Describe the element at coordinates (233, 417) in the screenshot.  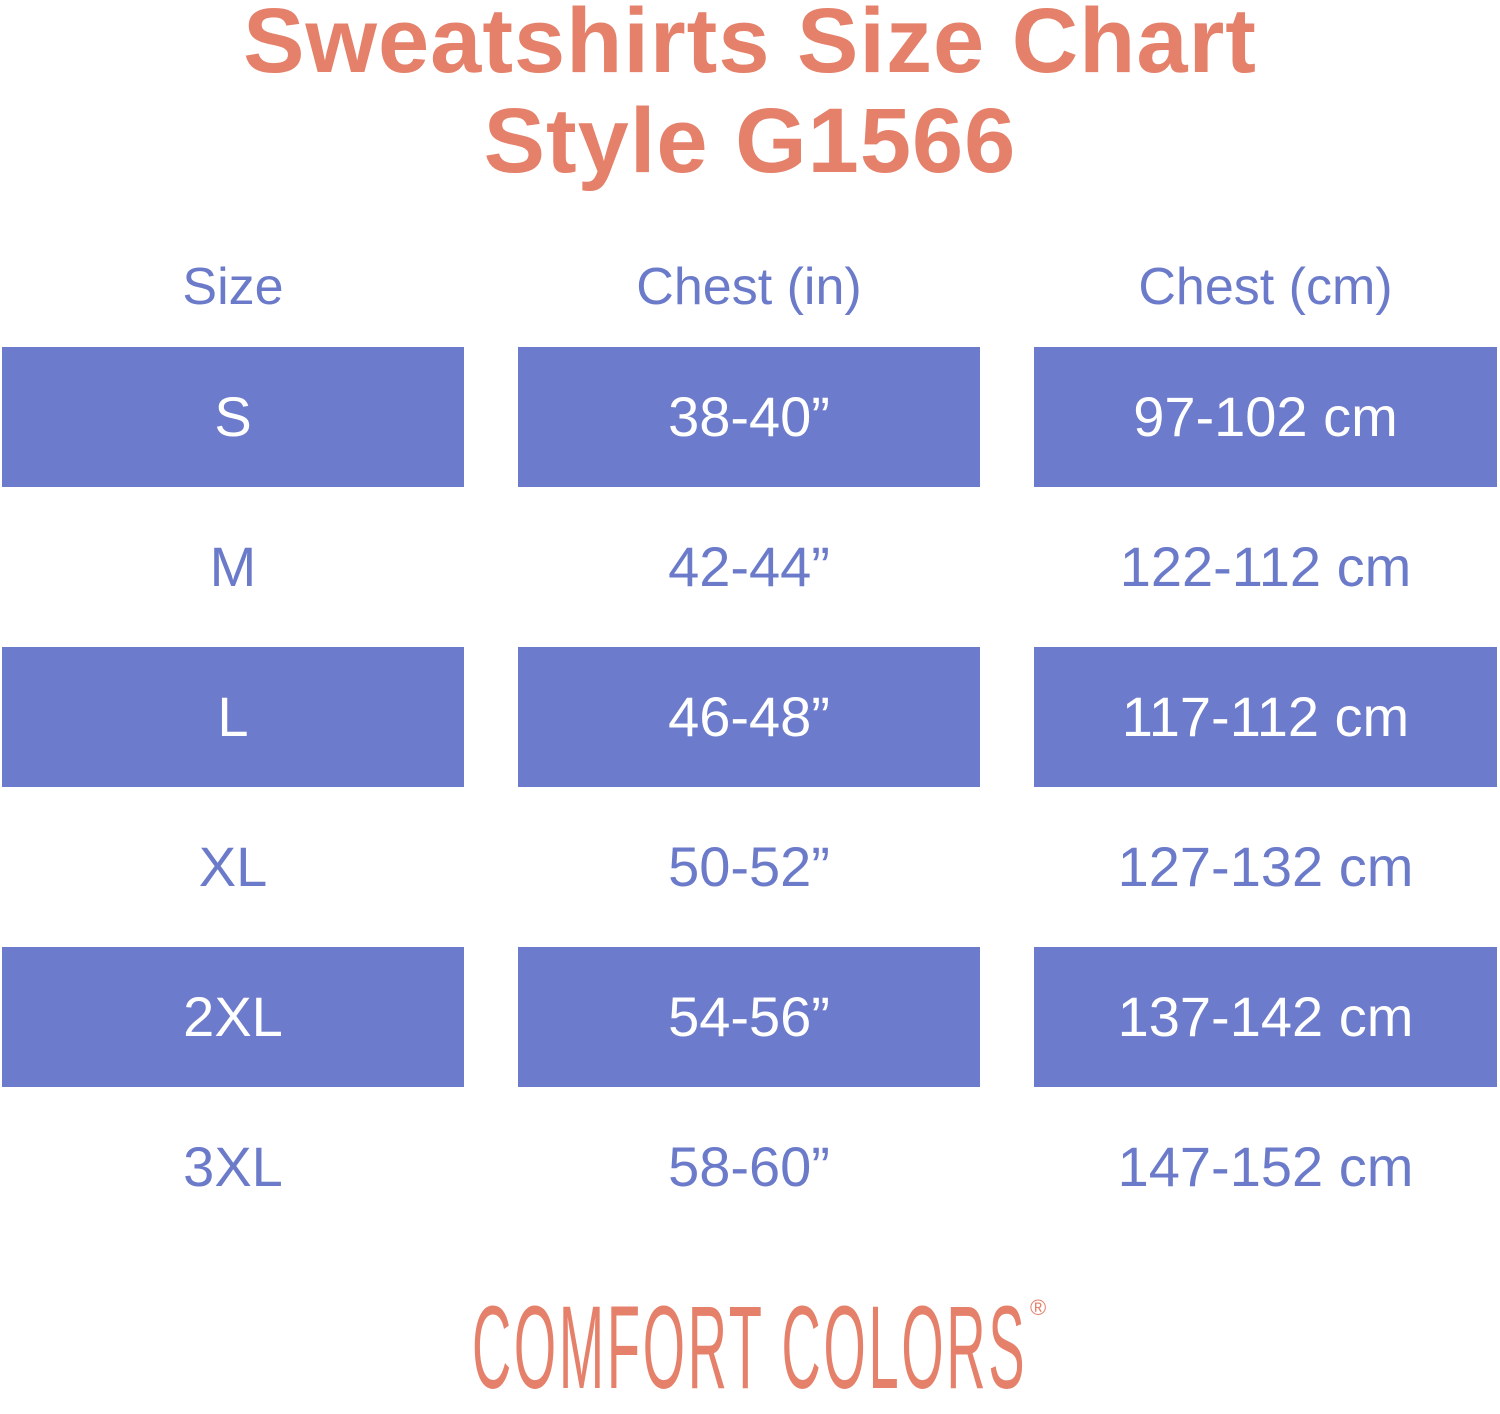
I see `size-cell: S` at that location.